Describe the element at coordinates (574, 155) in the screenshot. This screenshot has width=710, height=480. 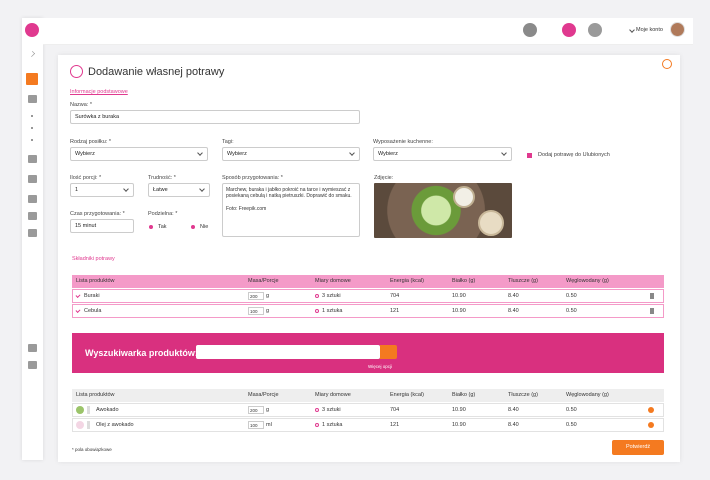
I see `favorite-label: Dodaj potrawę do Ulubionych` at that location.